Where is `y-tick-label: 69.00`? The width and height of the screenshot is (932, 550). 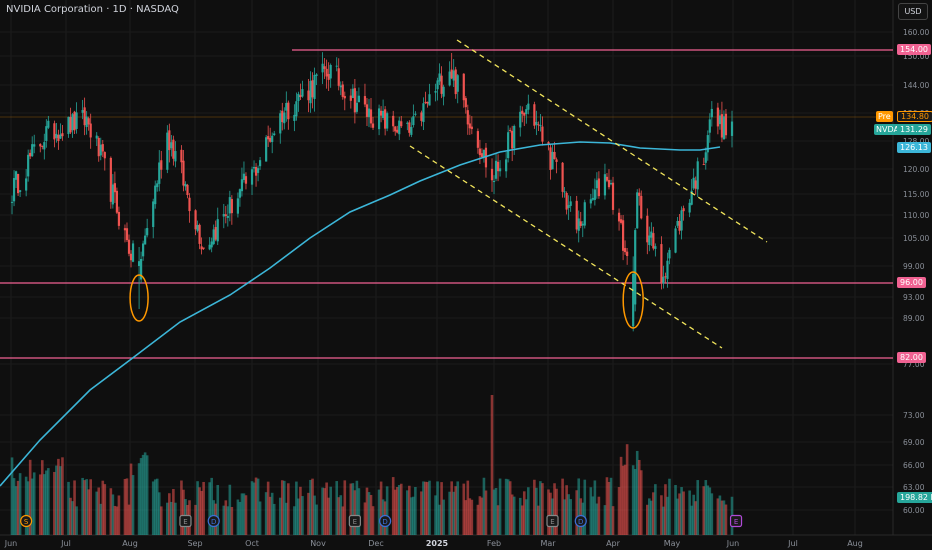
y-tick-label: 69.00 is located at coordinates (914, 442).